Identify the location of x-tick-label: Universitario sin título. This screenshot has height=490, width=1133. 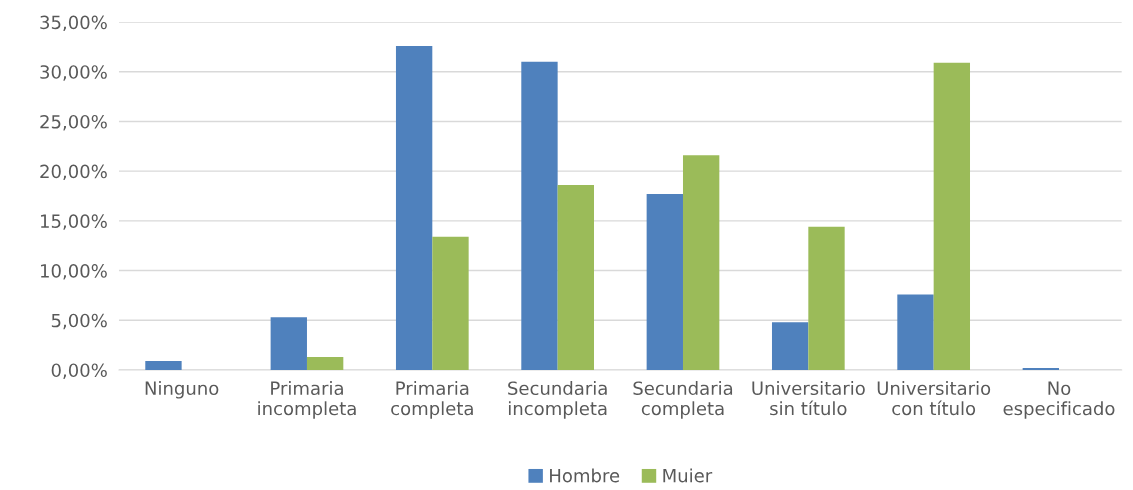
(808, 398).